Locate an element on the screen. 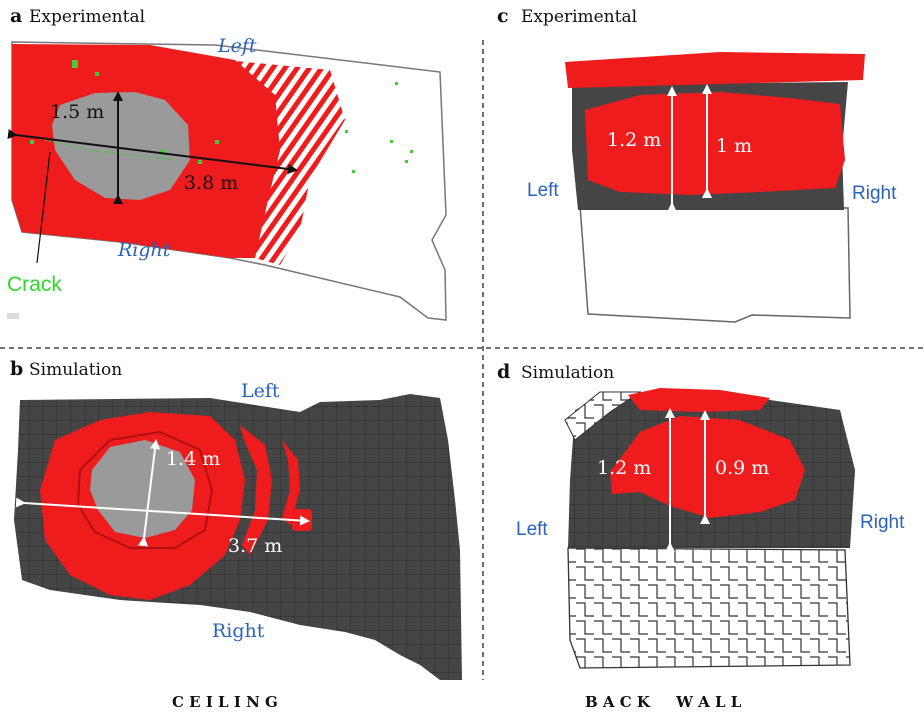  panel-c-wall-outline is located at coordinates (715, 263).